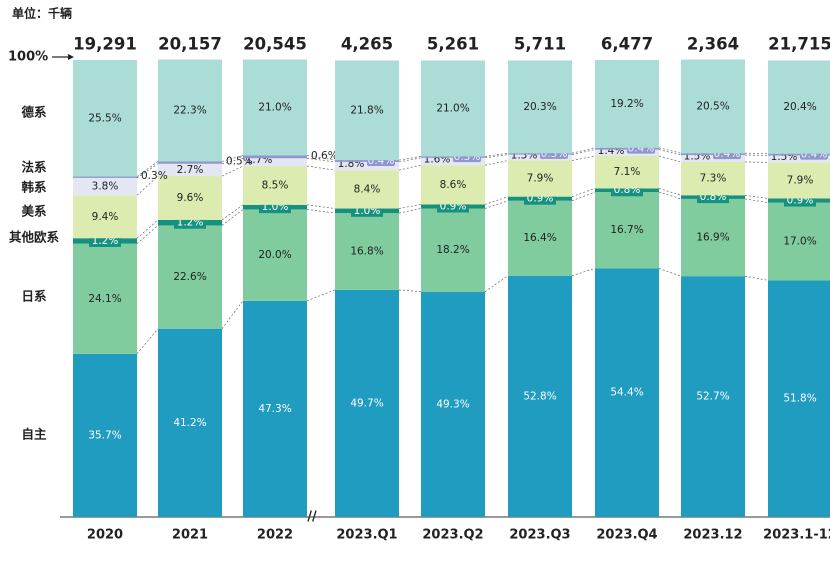  What do you see at coordinates (366, 110) in the screenshot?
I see `value-label: 21.8%` at bounding box center [366, 110].